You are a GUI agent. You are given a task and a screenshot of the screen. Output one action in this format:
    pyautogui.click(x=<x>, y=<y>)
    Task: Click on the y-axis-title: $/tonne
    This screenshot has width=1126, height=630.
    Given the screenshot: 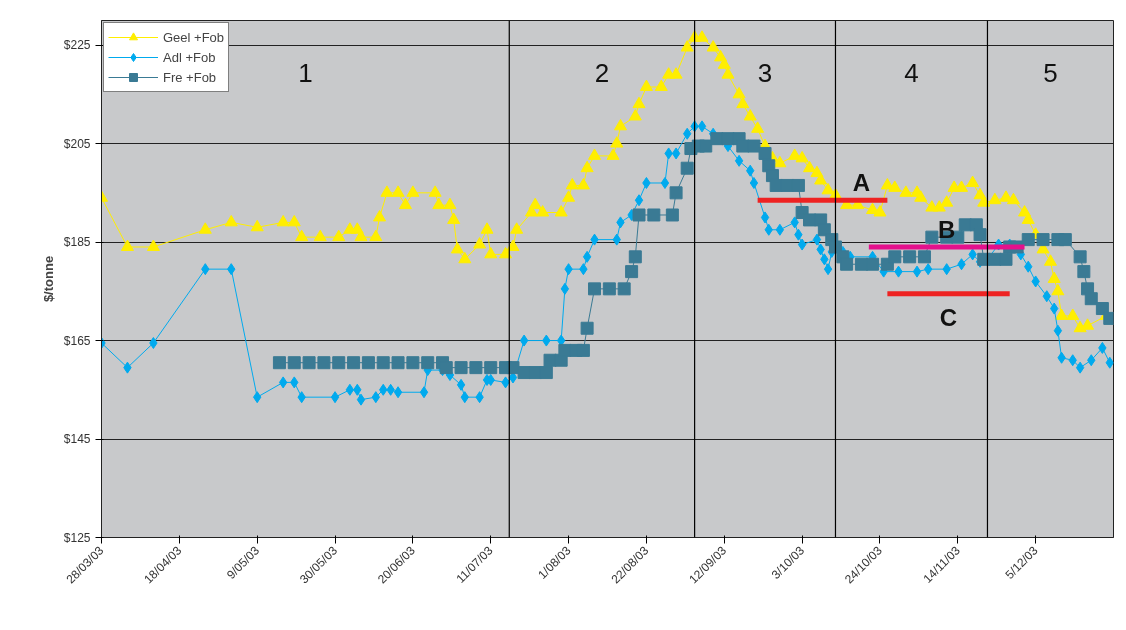 What is the action you would take?
    pyautogui.click(x=48, y=279)
    